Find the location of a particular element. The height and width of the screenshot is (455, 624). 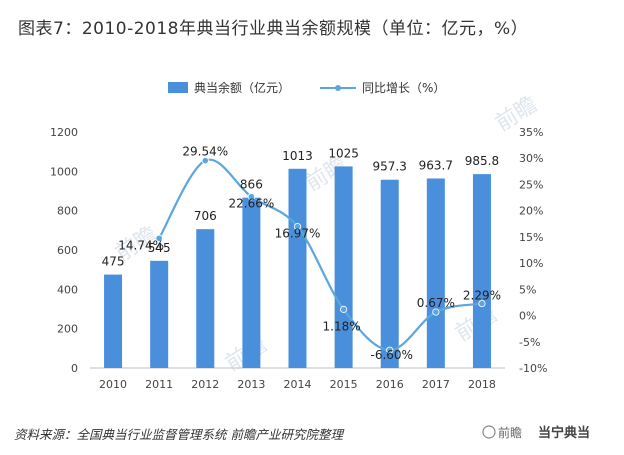

y-right-tick-label: 15% is located at coordinates (531, 237).